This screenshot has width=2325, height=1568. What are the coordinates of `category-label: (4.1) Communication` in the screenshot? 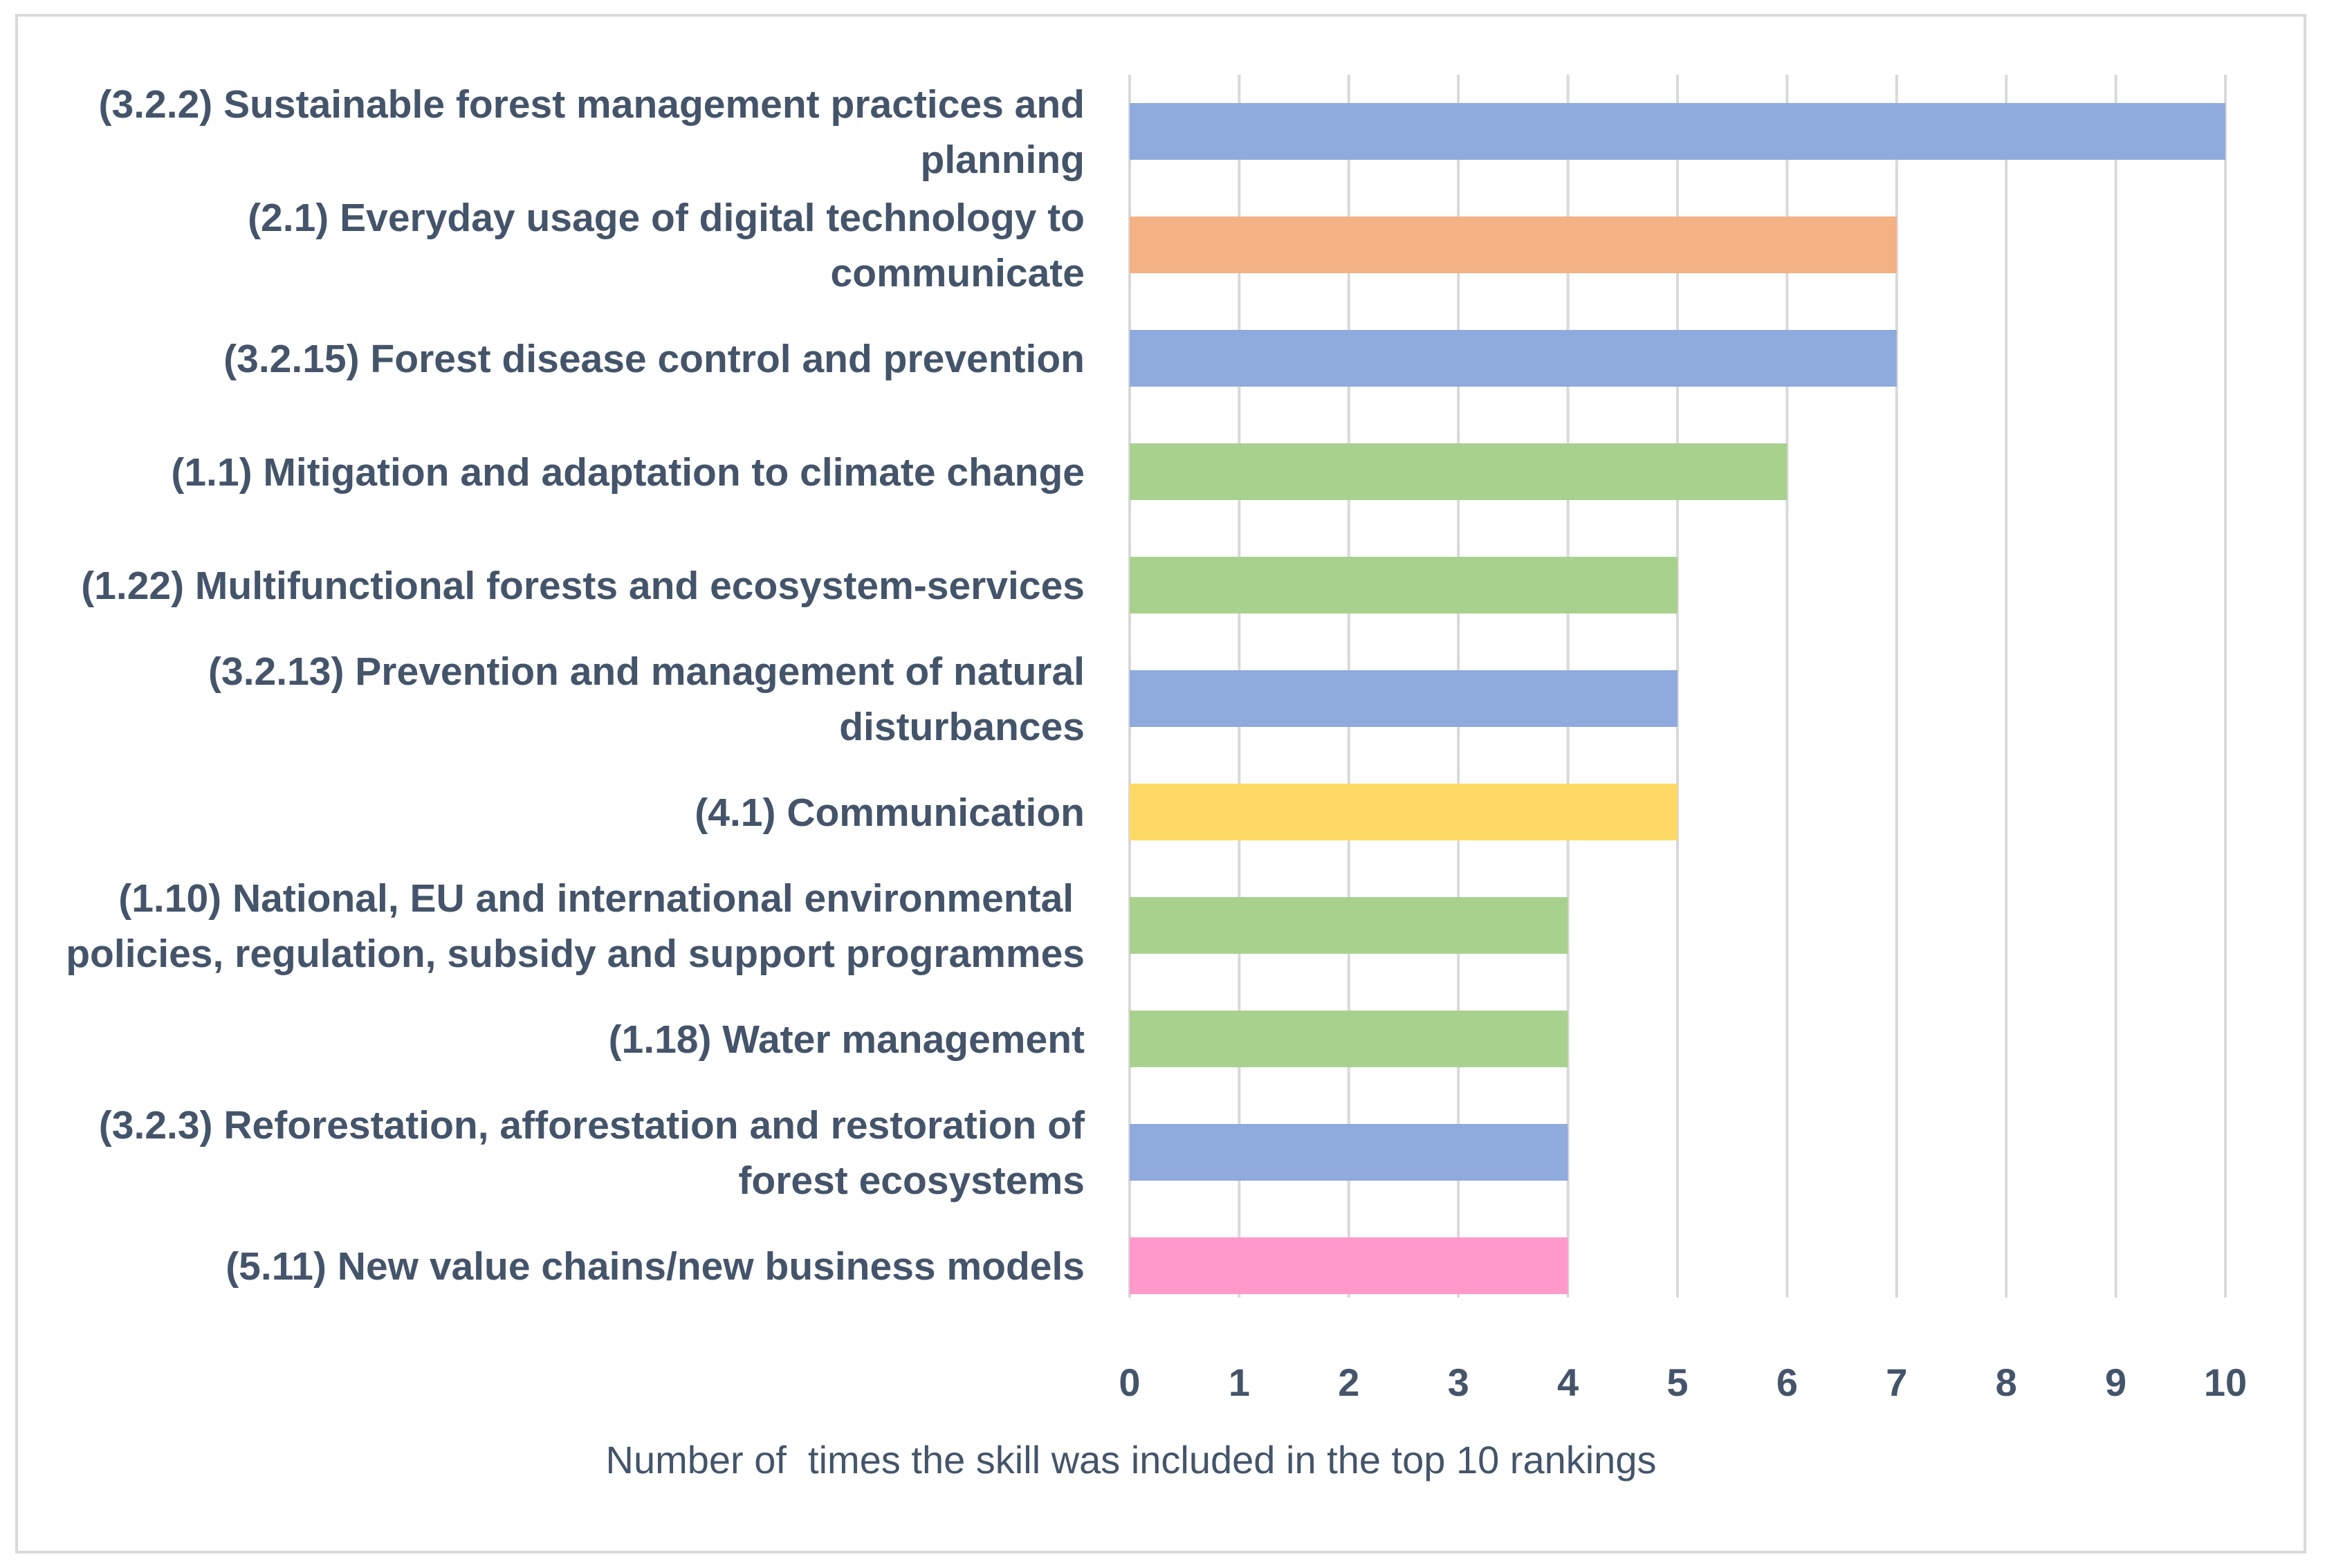 It's located at (890, 813).